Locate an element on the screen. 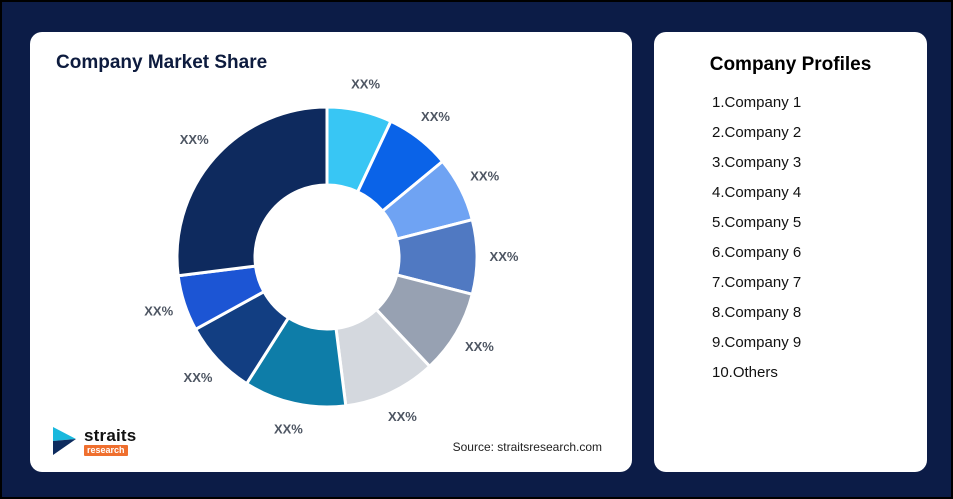 The image size is (953, 499). company-list-item: 4.Company 4 is located at coordinates (757, 192).